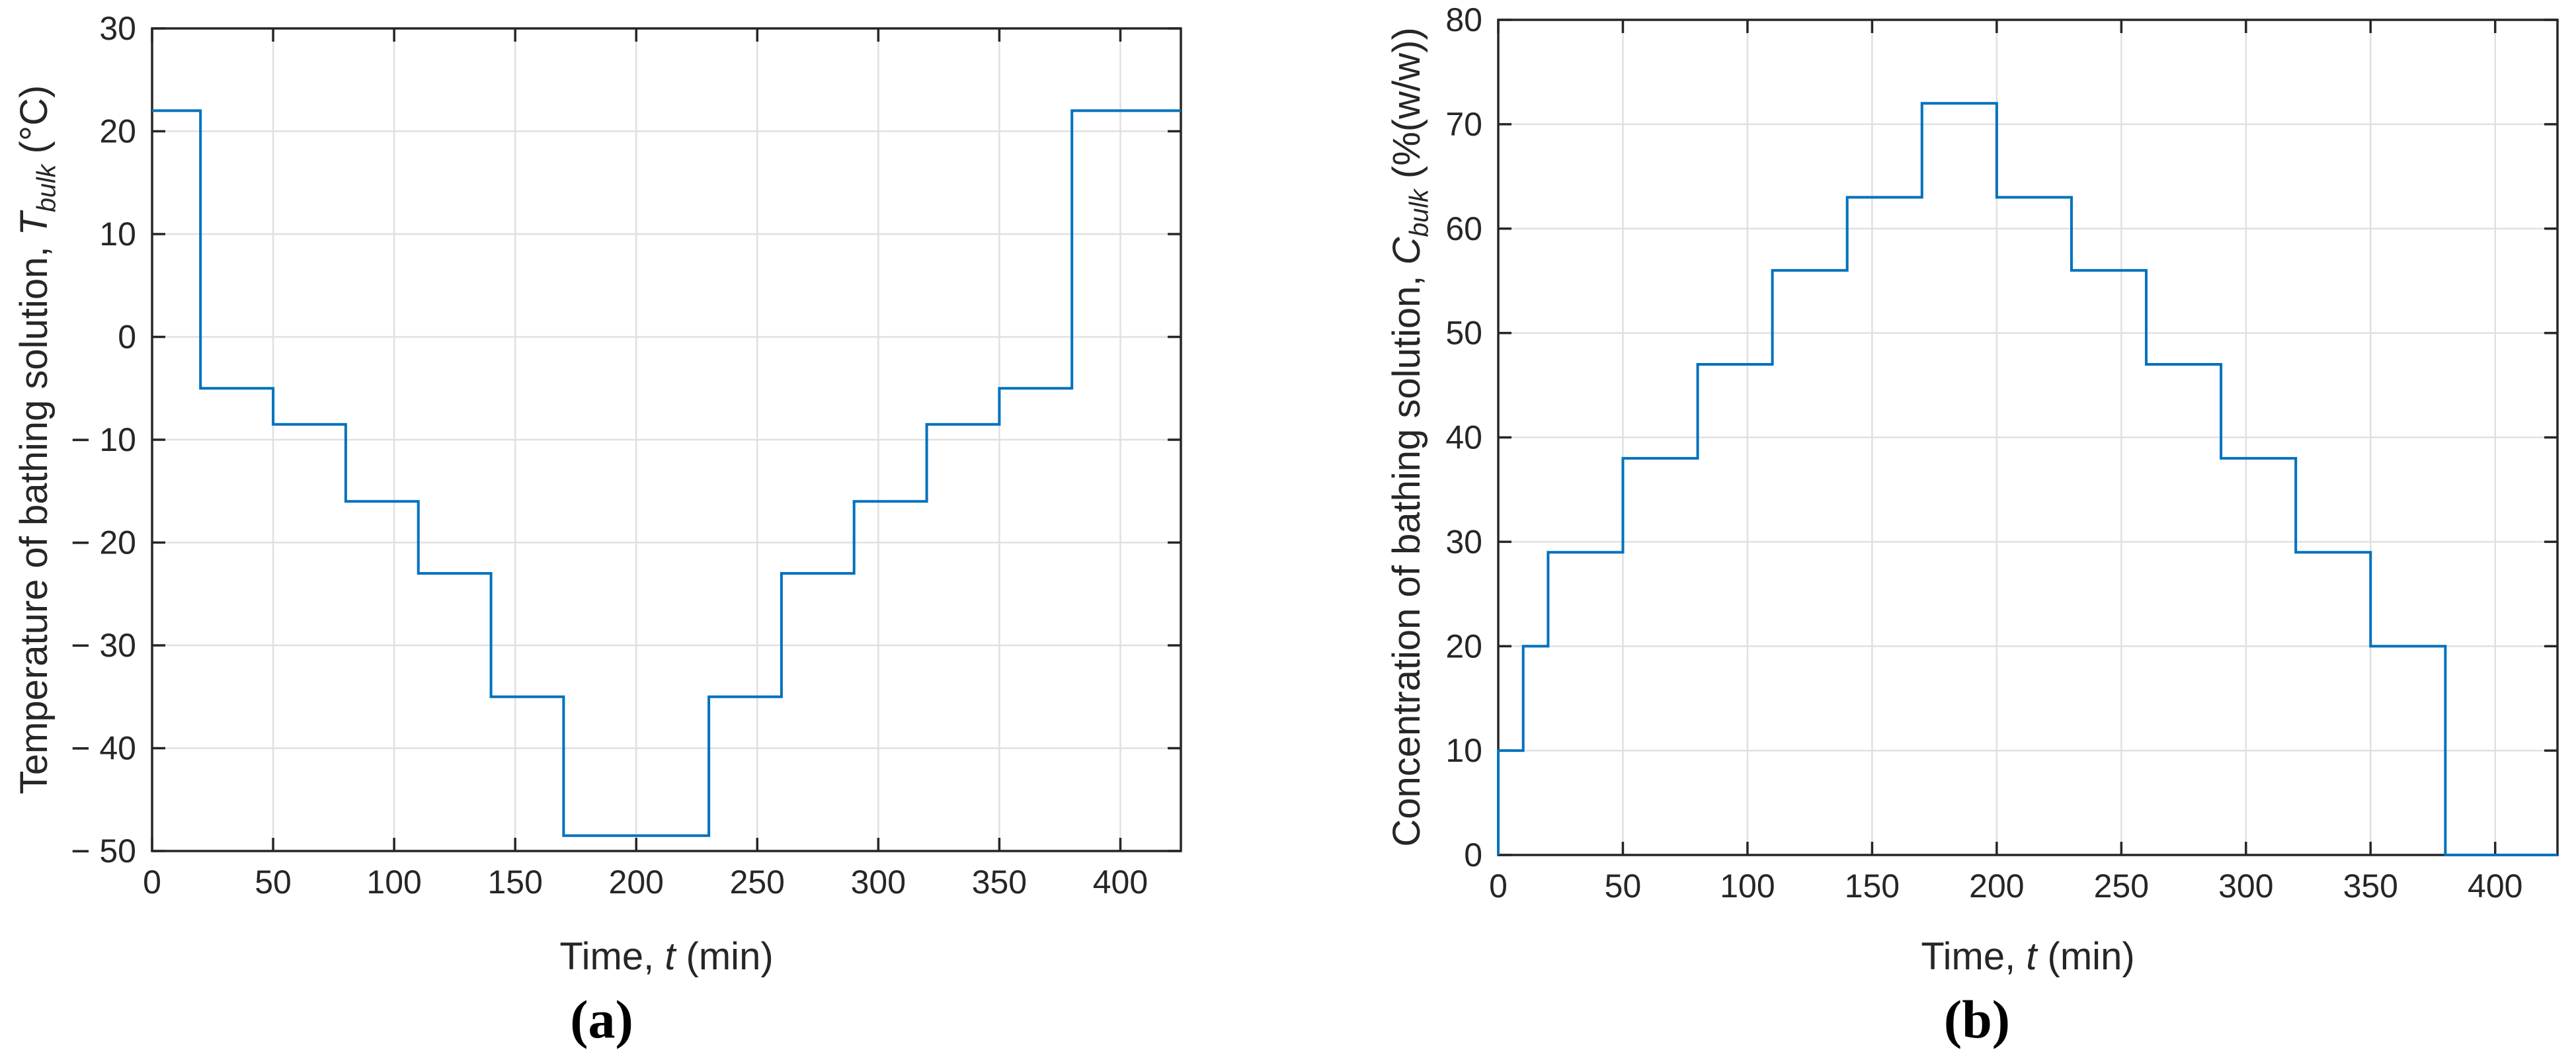  What do you see at coordinates (514, 882) in the screenshot?
I see `chart-a-xtick-label: 150` at bounding box center [514, 882].